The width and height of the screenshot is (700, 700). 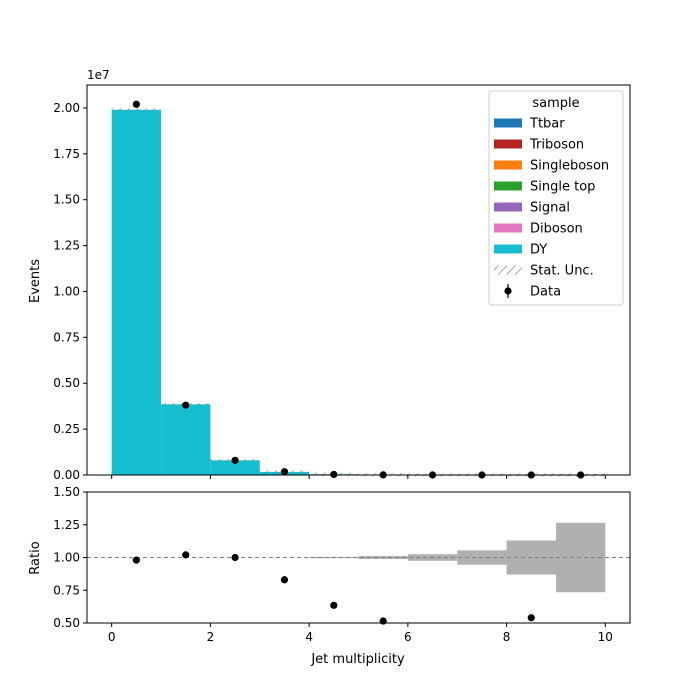 I want to click on legend-swatch-diboson, so click(x=508, y=228).